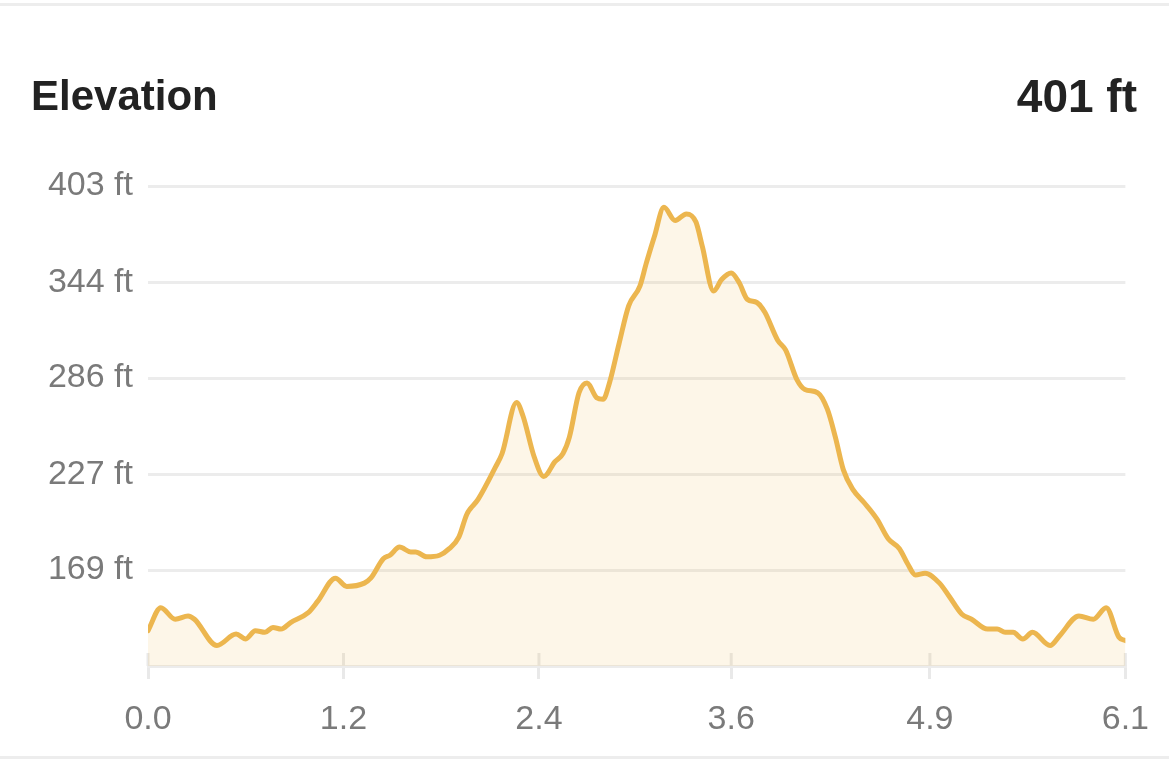 This screenshot has width=1169, height=782. Describe the element at coordinates (90, 471) in the screenshot. I see `y-tick-label: 227 ft` at that location.